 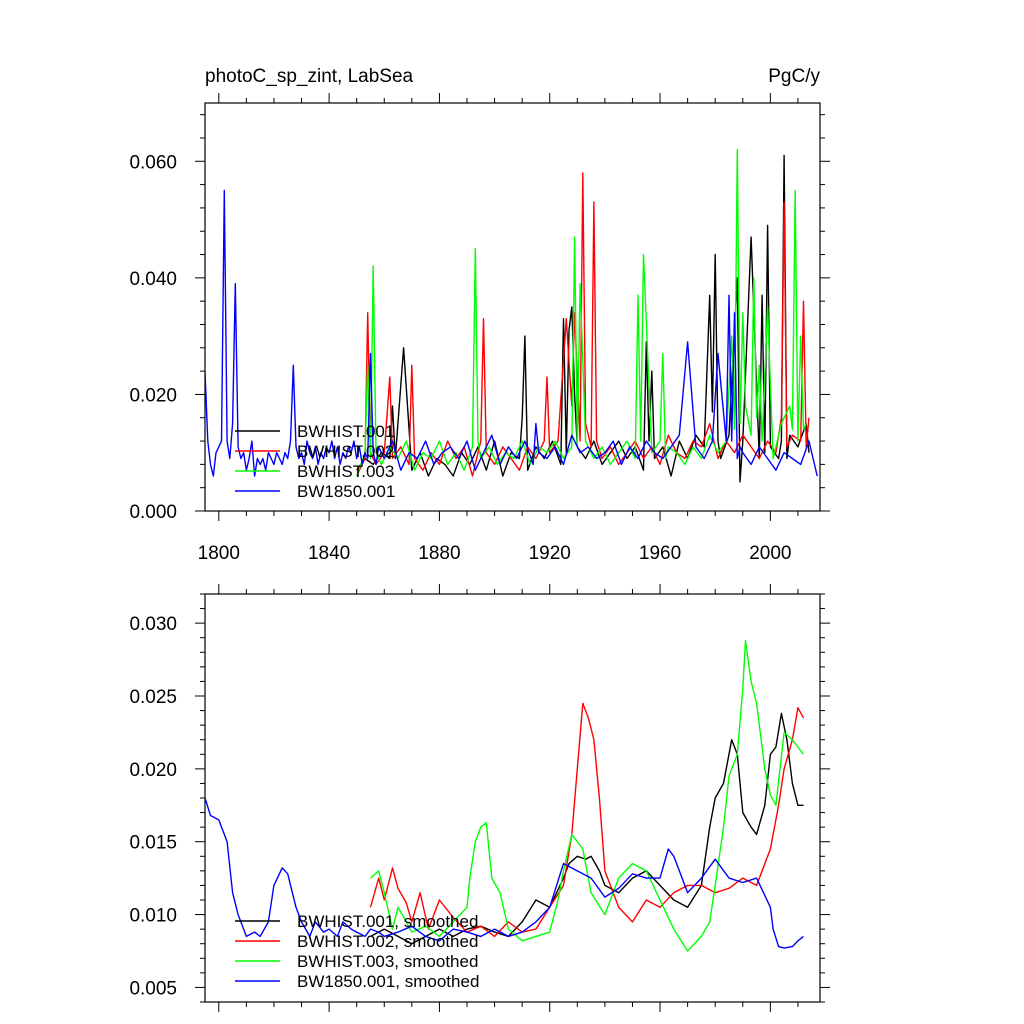 I want to click on x-tick-label: 1840, so click(x=329, y=553).